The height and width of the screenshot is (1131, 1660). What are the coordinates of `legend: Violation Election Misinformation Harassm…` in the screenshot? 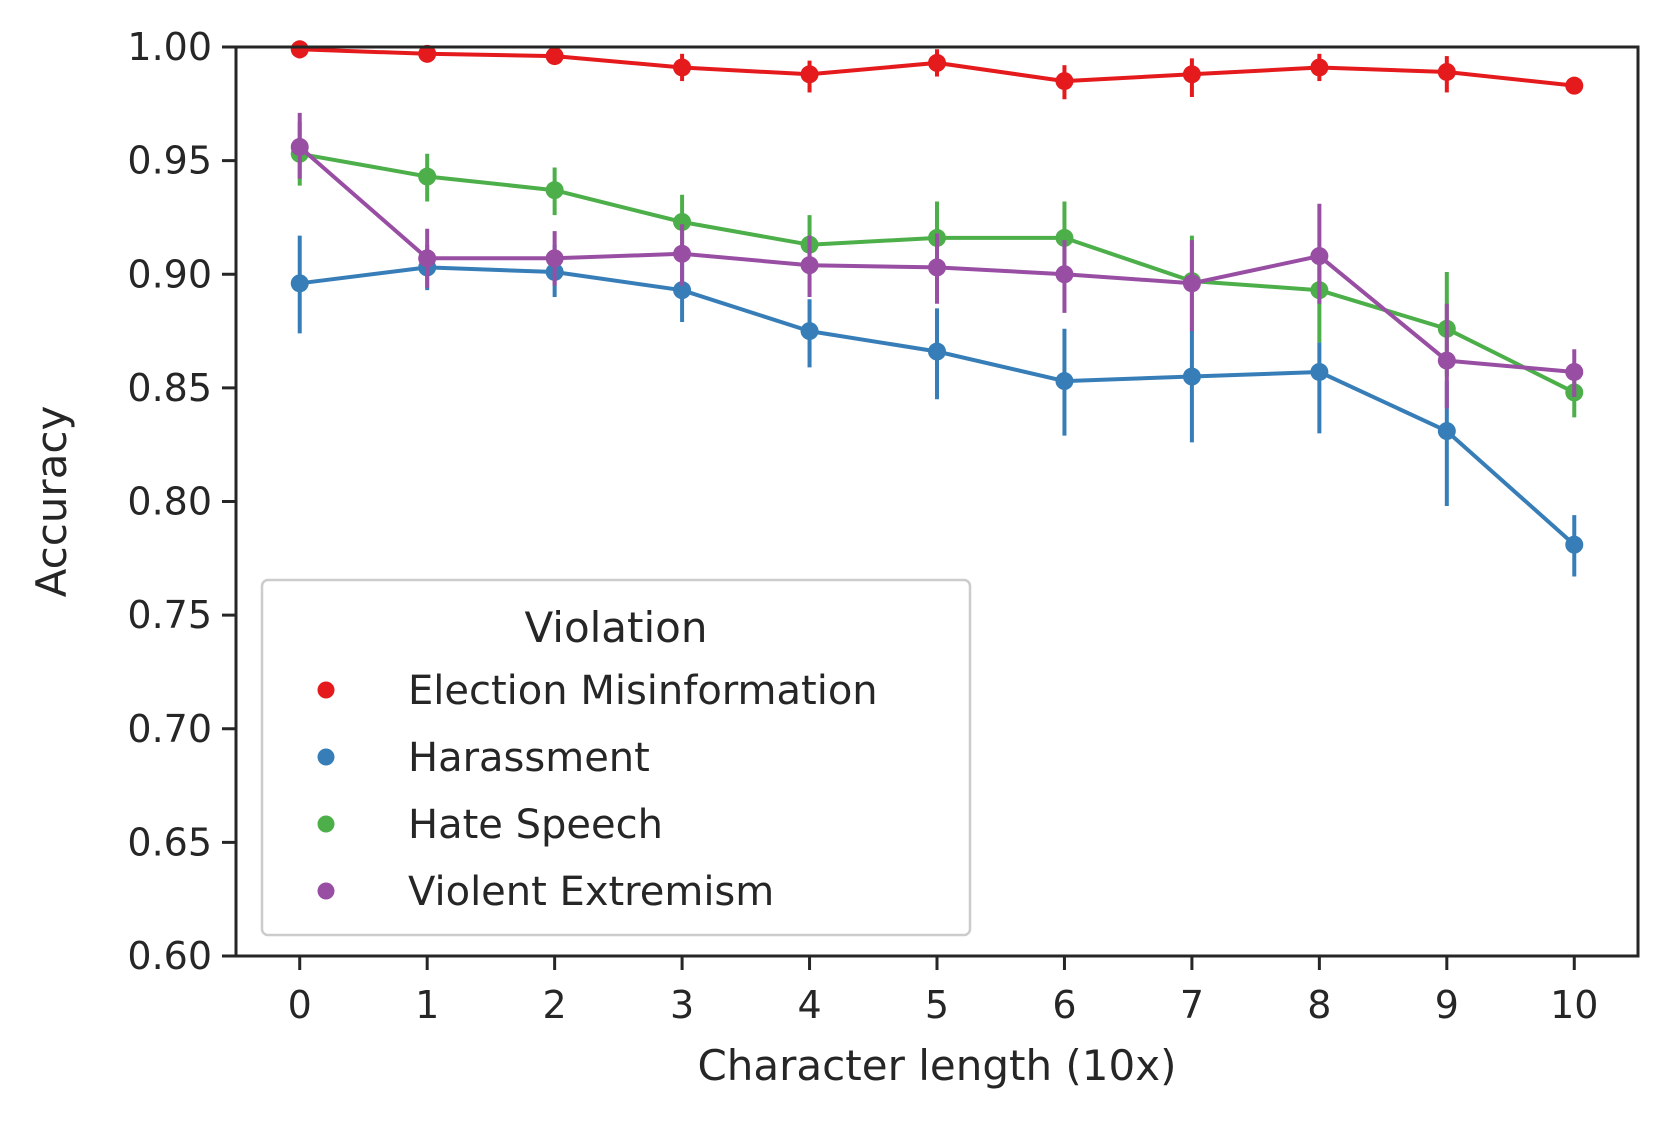 It's located at (616, 757).